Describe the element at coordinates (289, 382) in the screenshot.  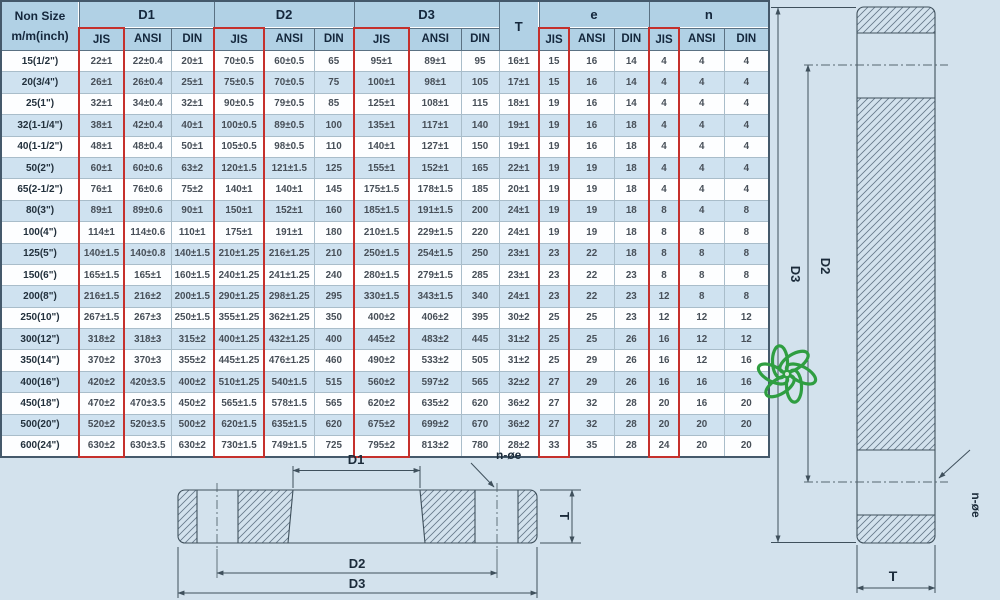
I see `cell-d2-ansi: 540±1.5` at that location.